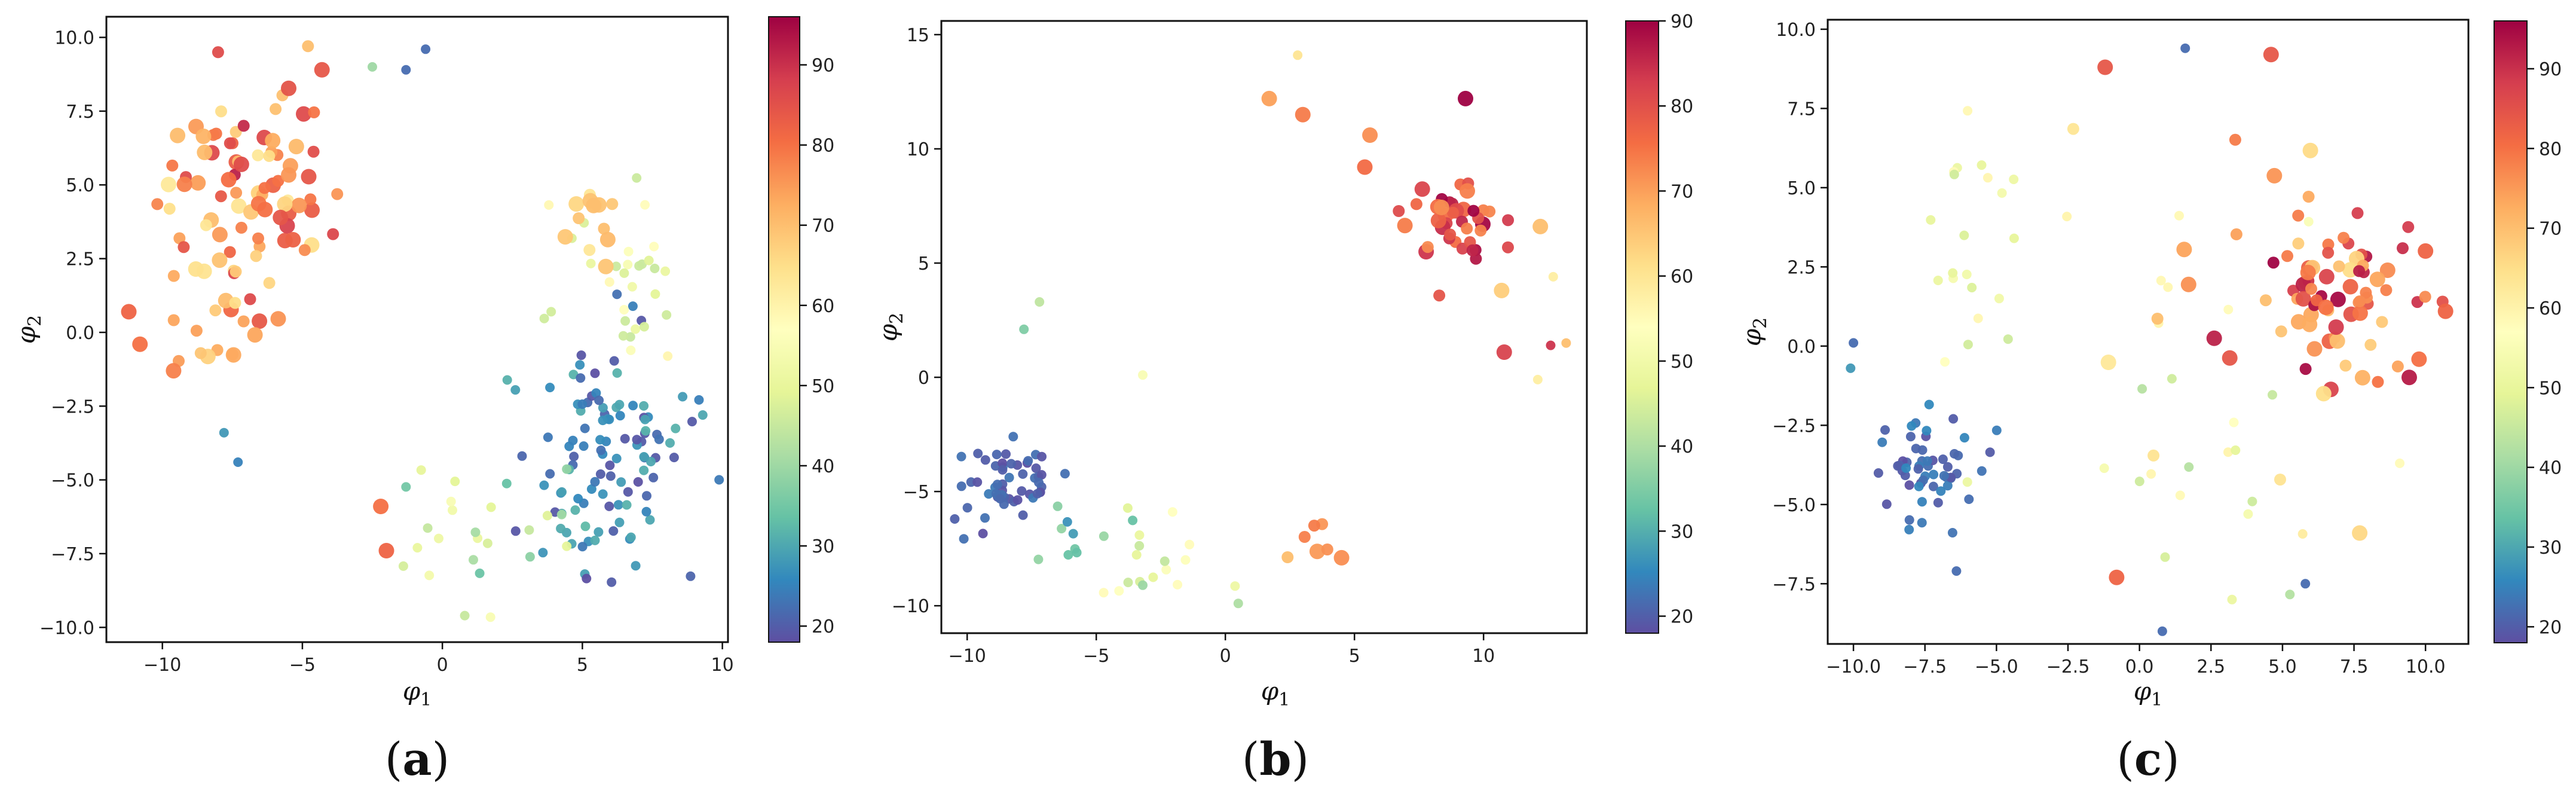  Describe the element at coordinates (80, 112) in the screenshot. I see `y-tick-label: 7.5` at that location.